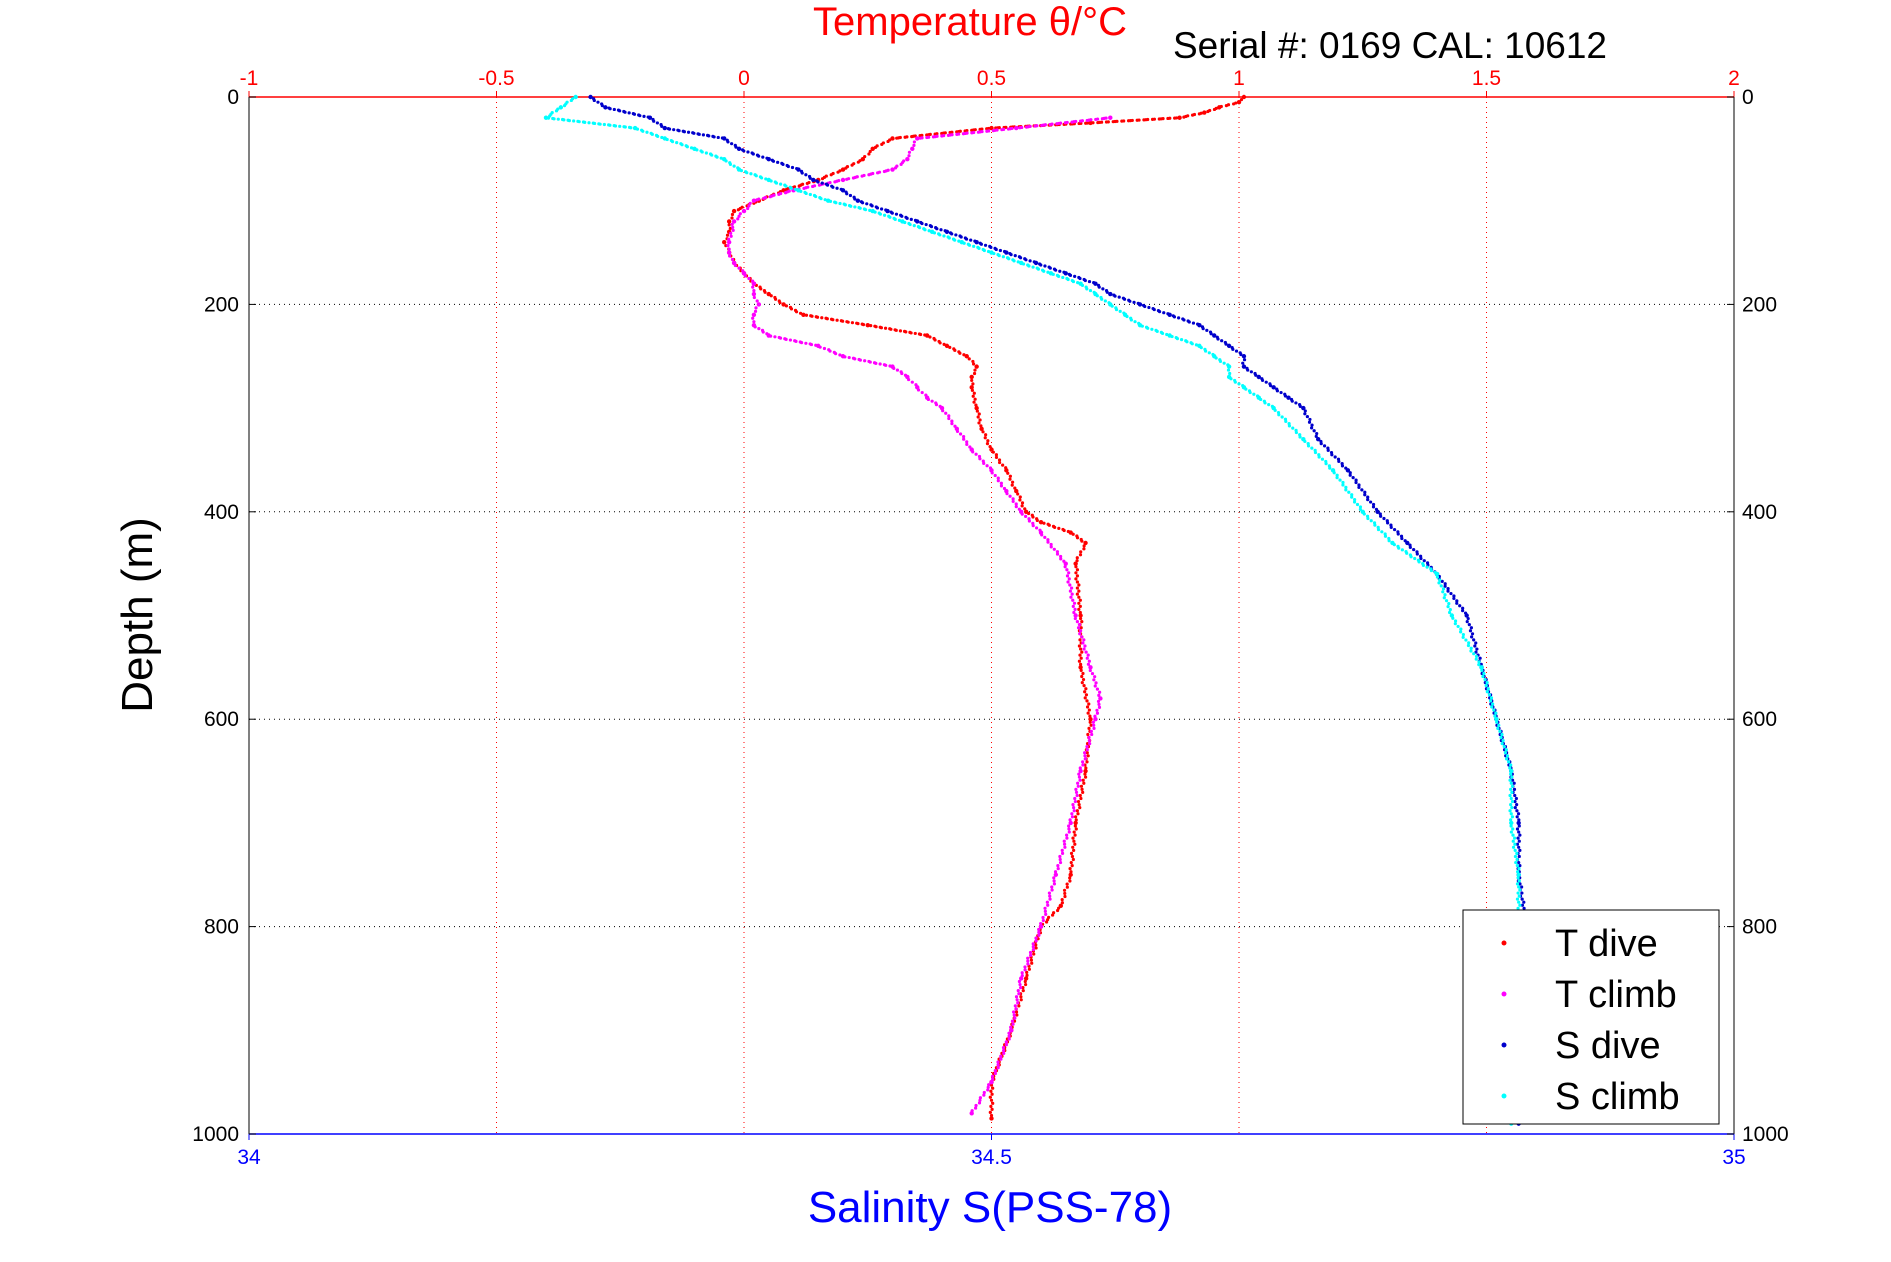 Image resolution: width=1891 pixels, height=1262 pixels. I want to click on temperature-tick-label: 1.5, so click(1486, 78).